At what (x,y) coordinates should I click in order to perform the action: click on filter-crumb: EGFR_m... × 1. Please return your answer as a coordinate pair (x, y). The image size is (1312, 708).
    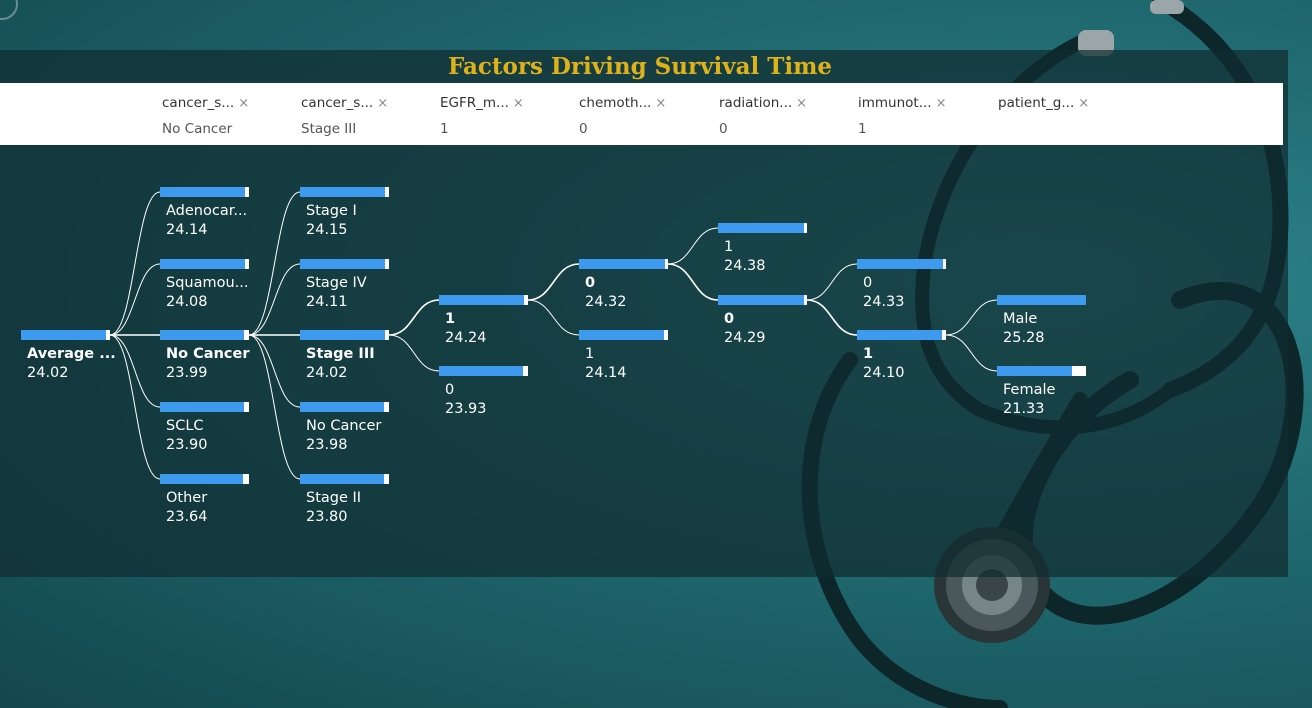
    Looking at the image, I should click on (505, 114).